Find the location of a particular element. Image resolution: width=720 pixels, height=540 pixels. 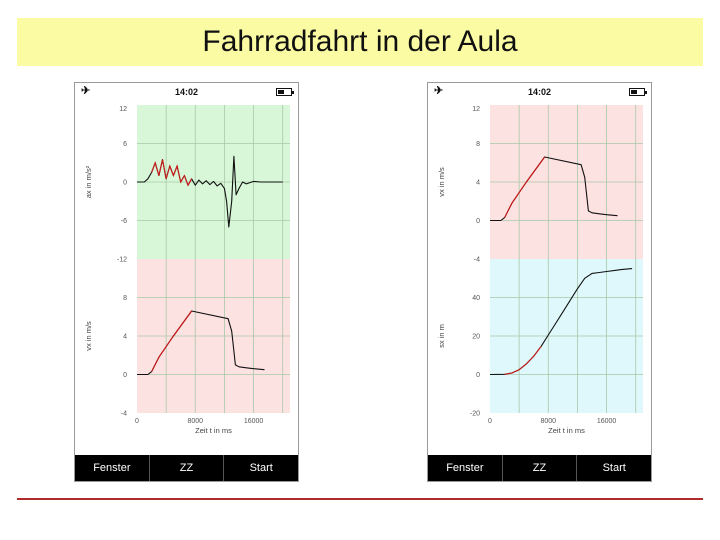

graph-right-bottom: 40 20 0 -20 sx in m 0 8000 16000 Zeit t in ms is located at coordinates (540, 347).